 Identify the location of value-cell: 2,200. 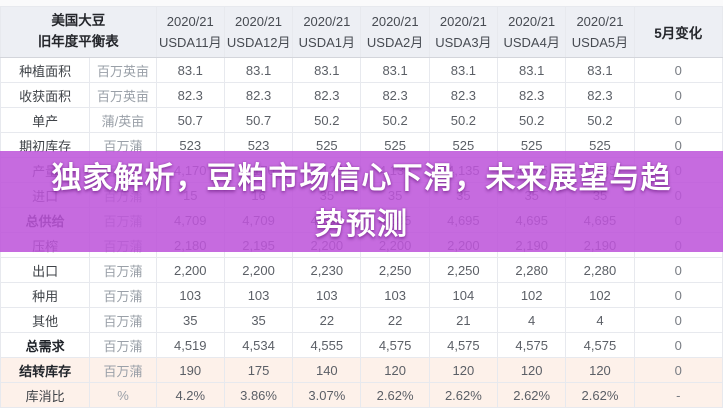
(190, 270).